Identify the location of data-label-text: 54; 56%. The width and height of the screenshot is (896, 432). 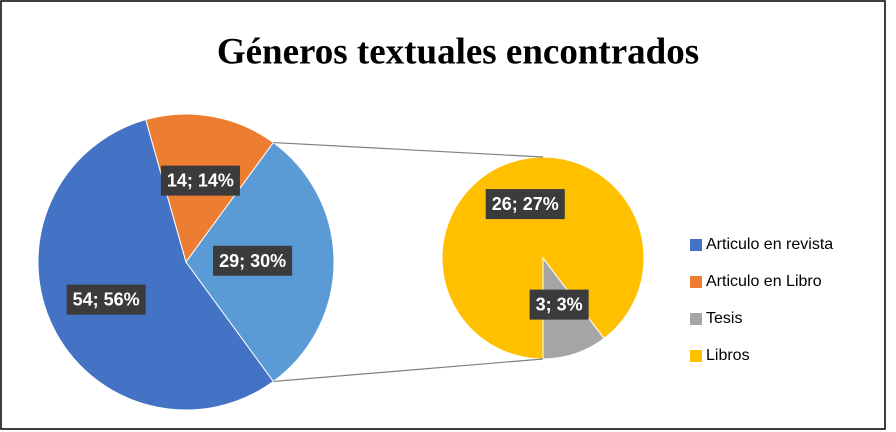
(106, 300).